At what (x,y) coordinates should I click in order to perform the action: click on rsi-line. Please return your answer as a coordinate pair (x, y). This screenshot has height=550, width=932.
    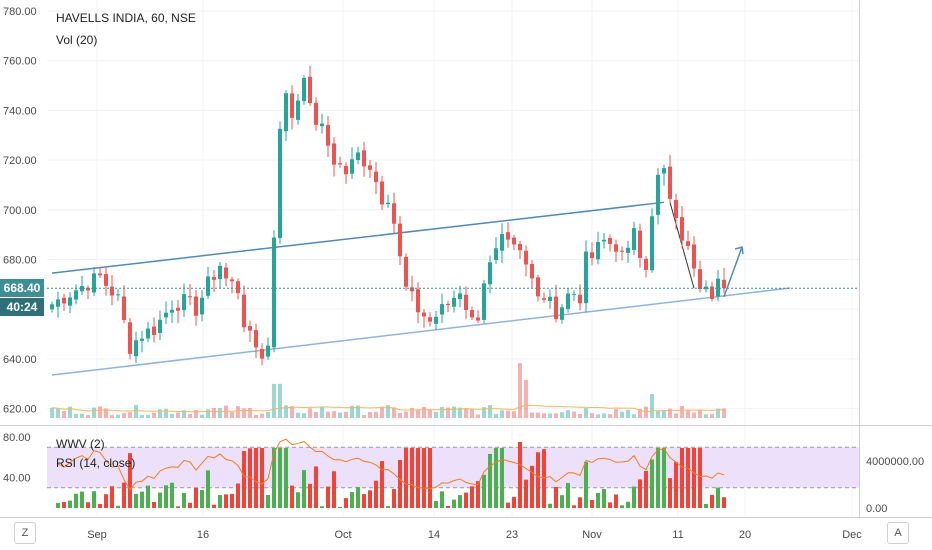
    Looking at the image, I should click on (391, 464).